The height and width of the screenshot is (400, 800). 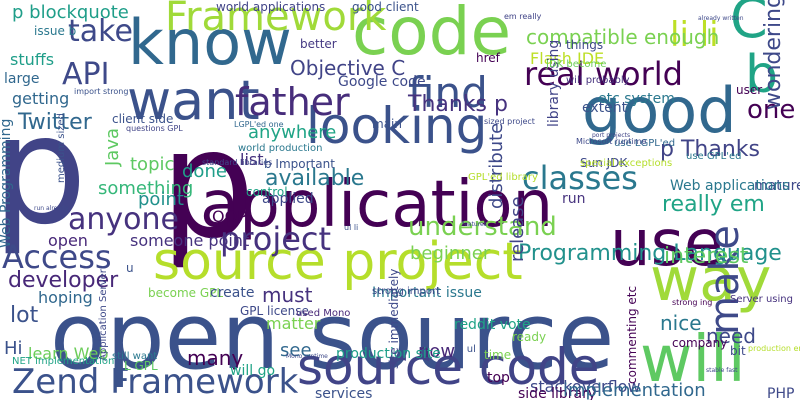 I want to click on word-create: create, so click(x=232, y=293).